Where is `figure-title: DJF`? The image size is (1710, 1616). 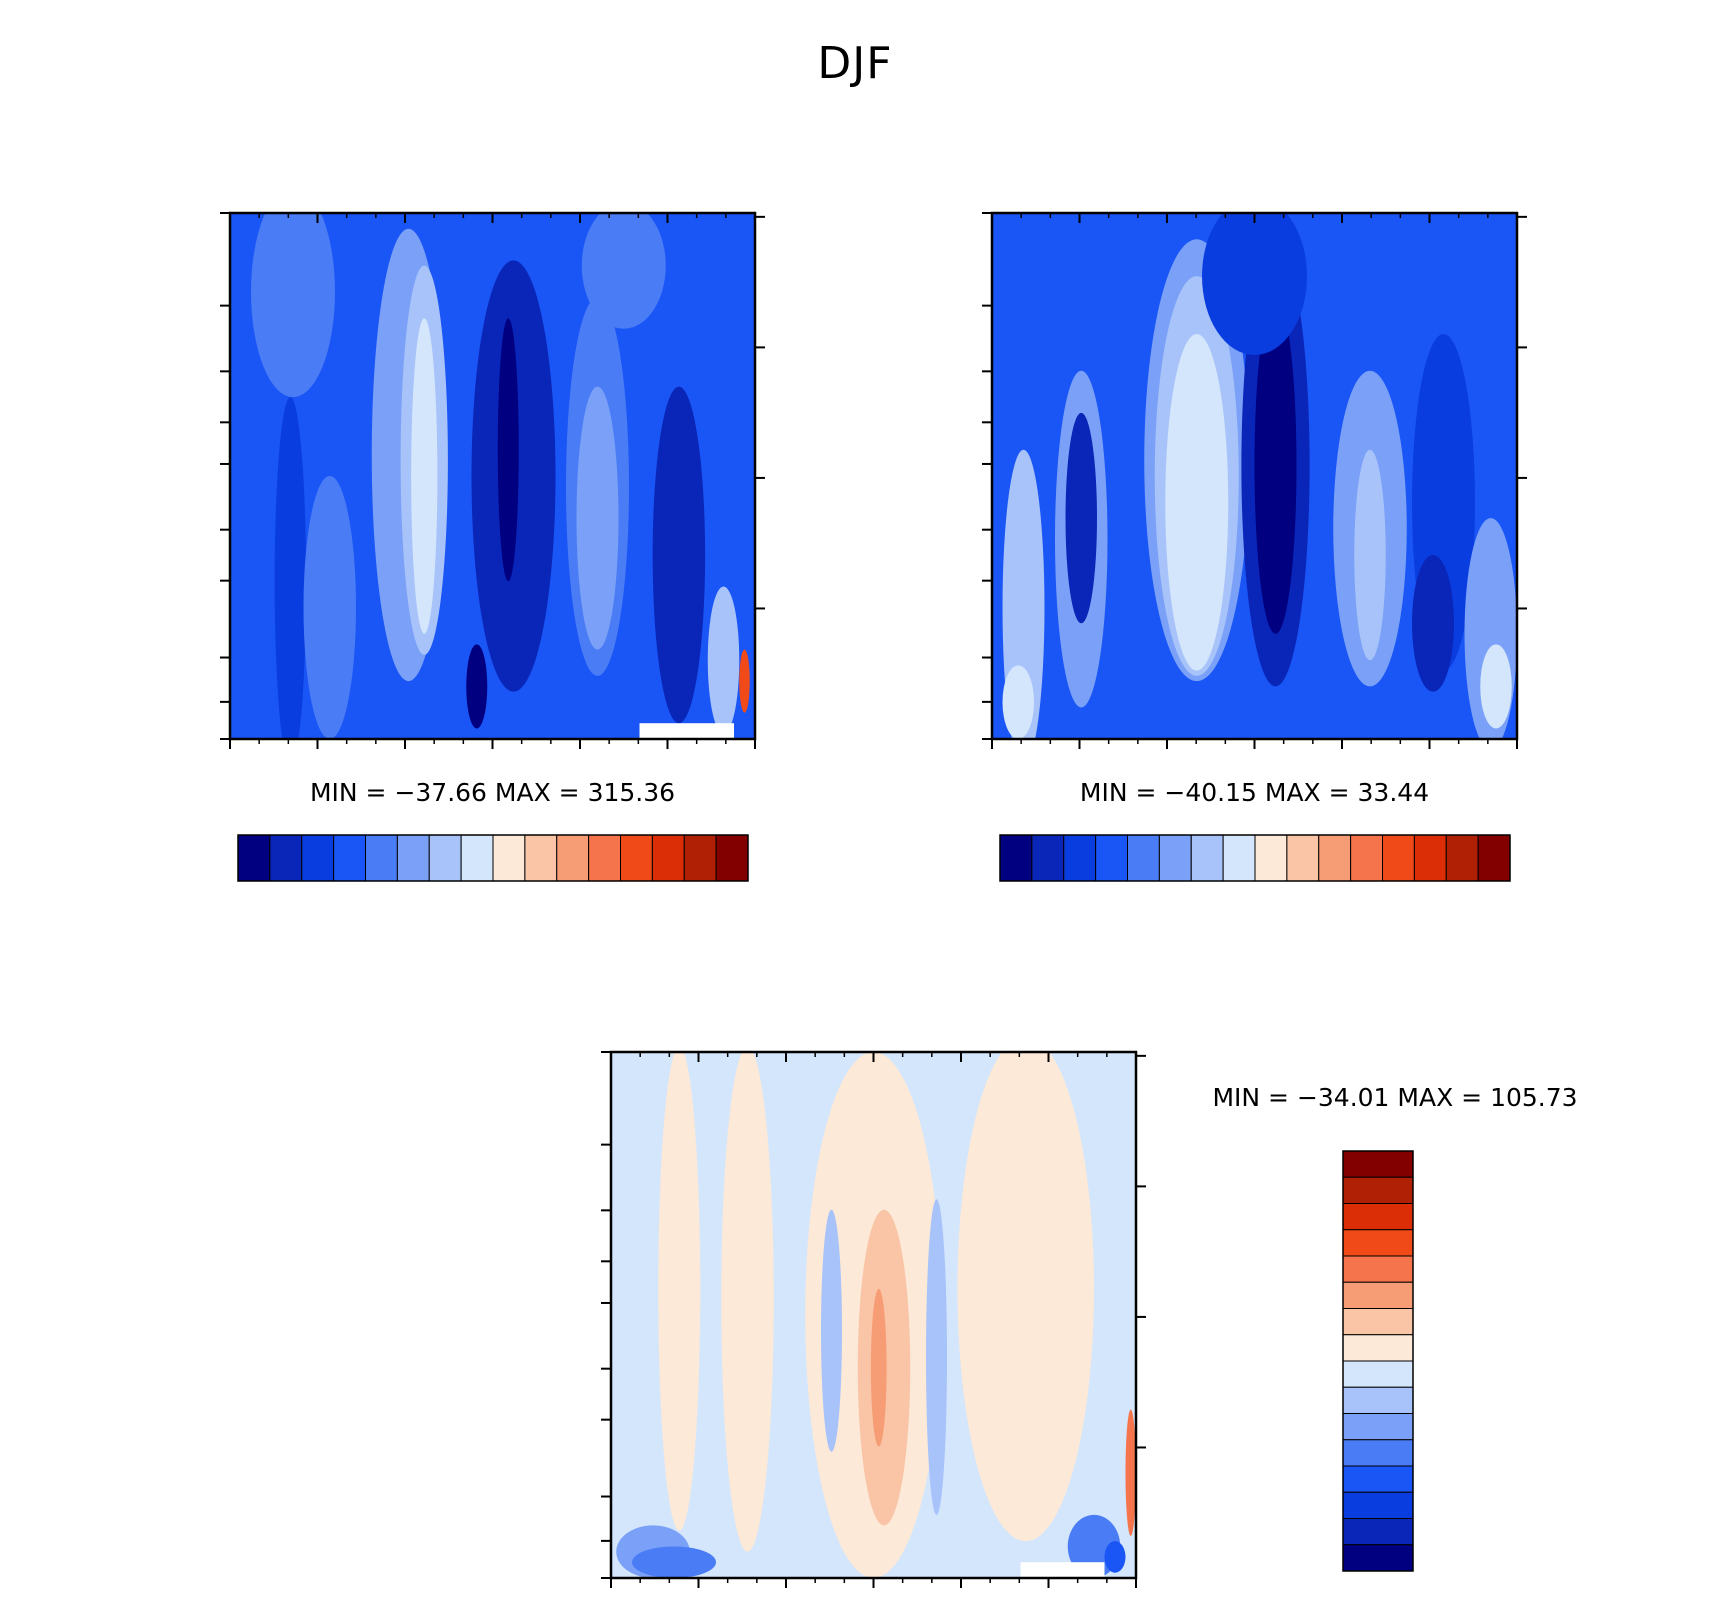 figure-title: DJF is located at coordinates (855, 63).